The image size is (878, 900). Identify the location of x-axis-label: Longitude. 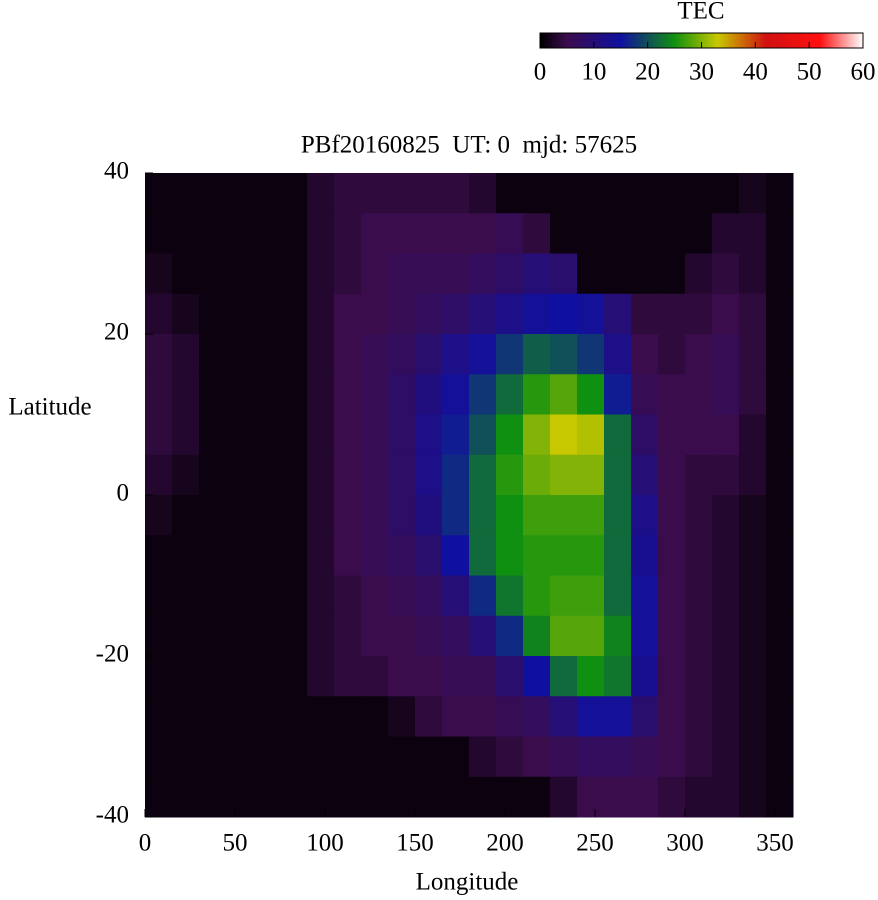
(467, 882).